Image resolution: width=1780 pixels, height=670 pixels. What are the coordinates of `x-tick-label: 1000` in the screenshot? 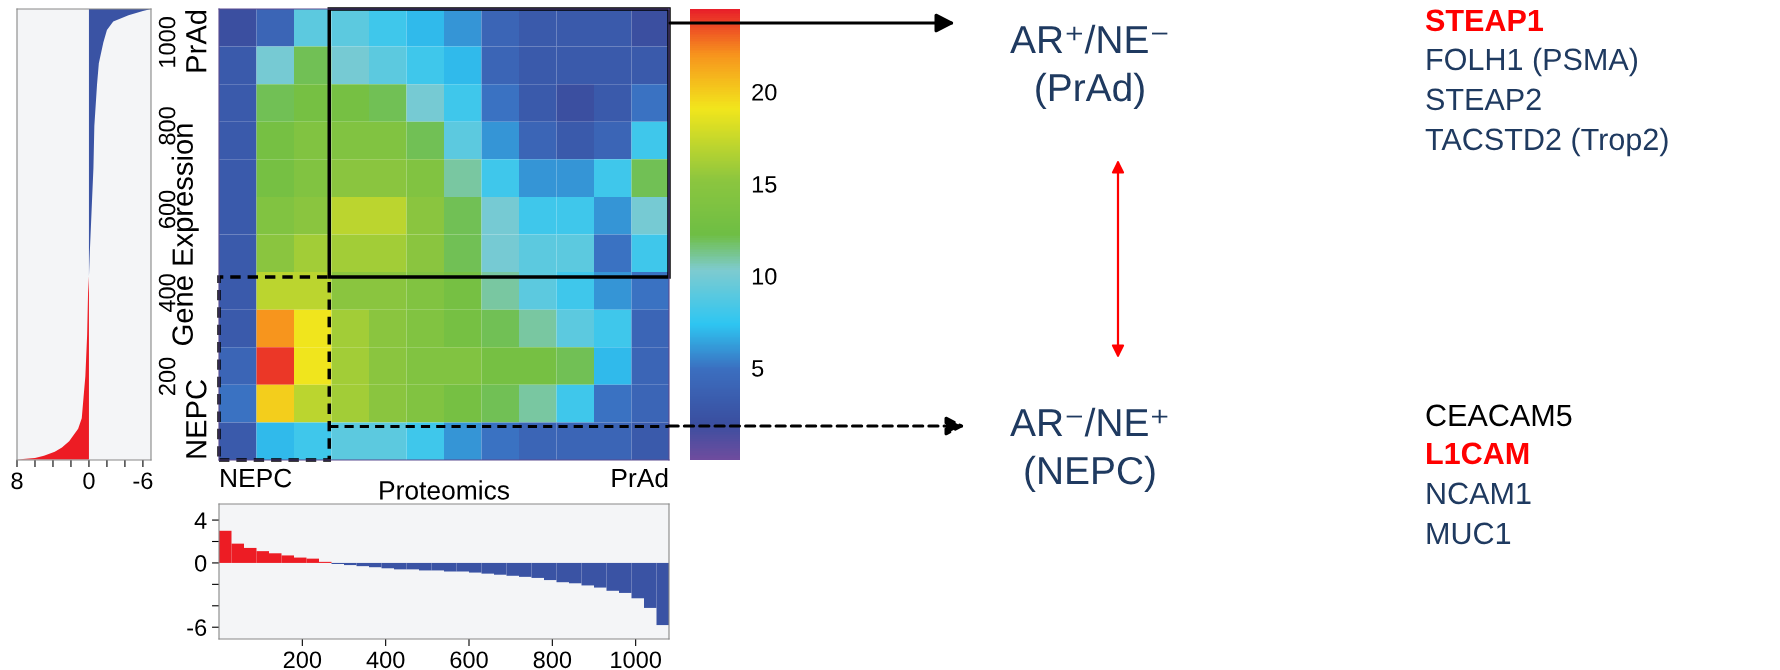 It's located at (636, 660).